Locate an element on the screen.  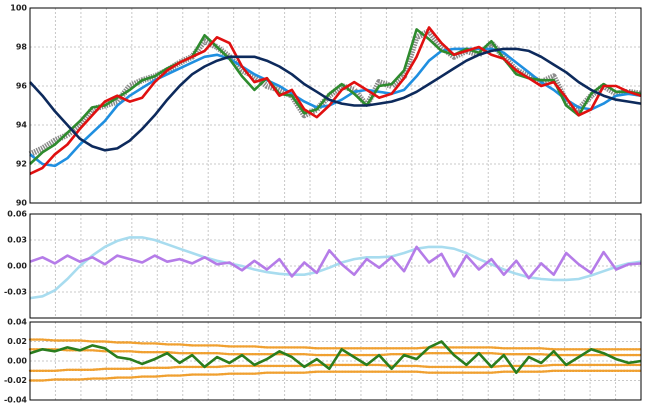
y-tick-label: 0.04 is located at coordinates (17, 322).